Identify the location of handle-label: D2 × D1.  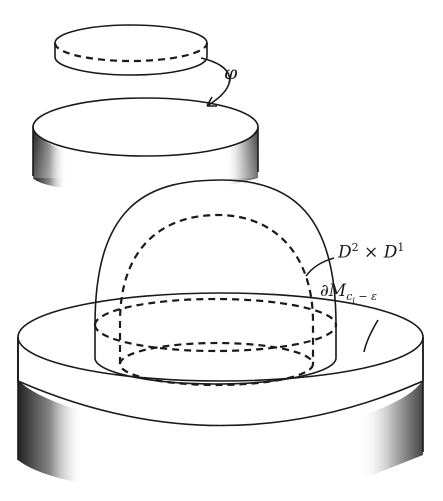
(371, 252).